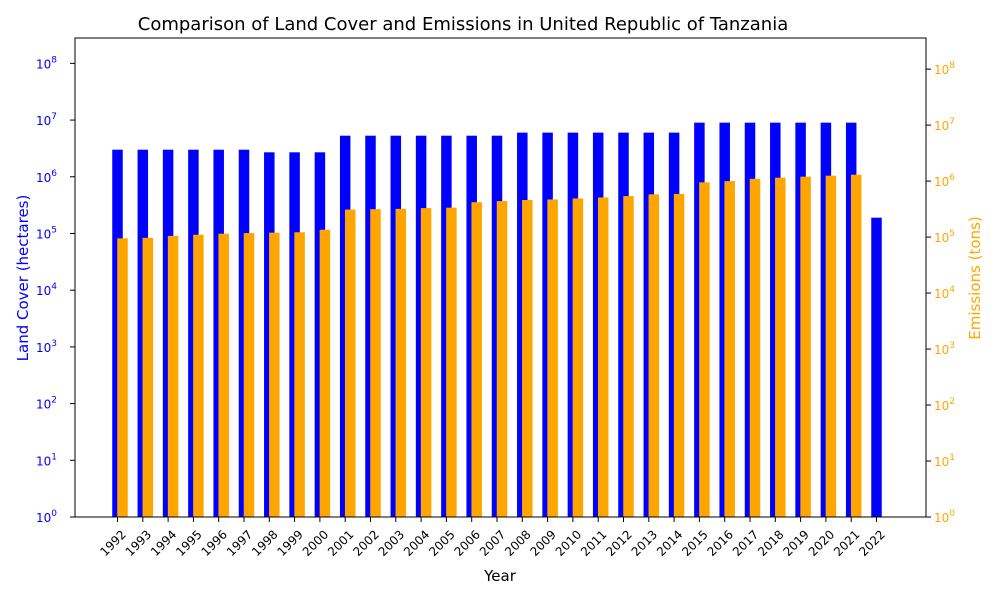  What do you see at coordinates (944, 405) in the screenshot?
I see `right-y-tick-label: 10²` at bounding box center [944, 405].